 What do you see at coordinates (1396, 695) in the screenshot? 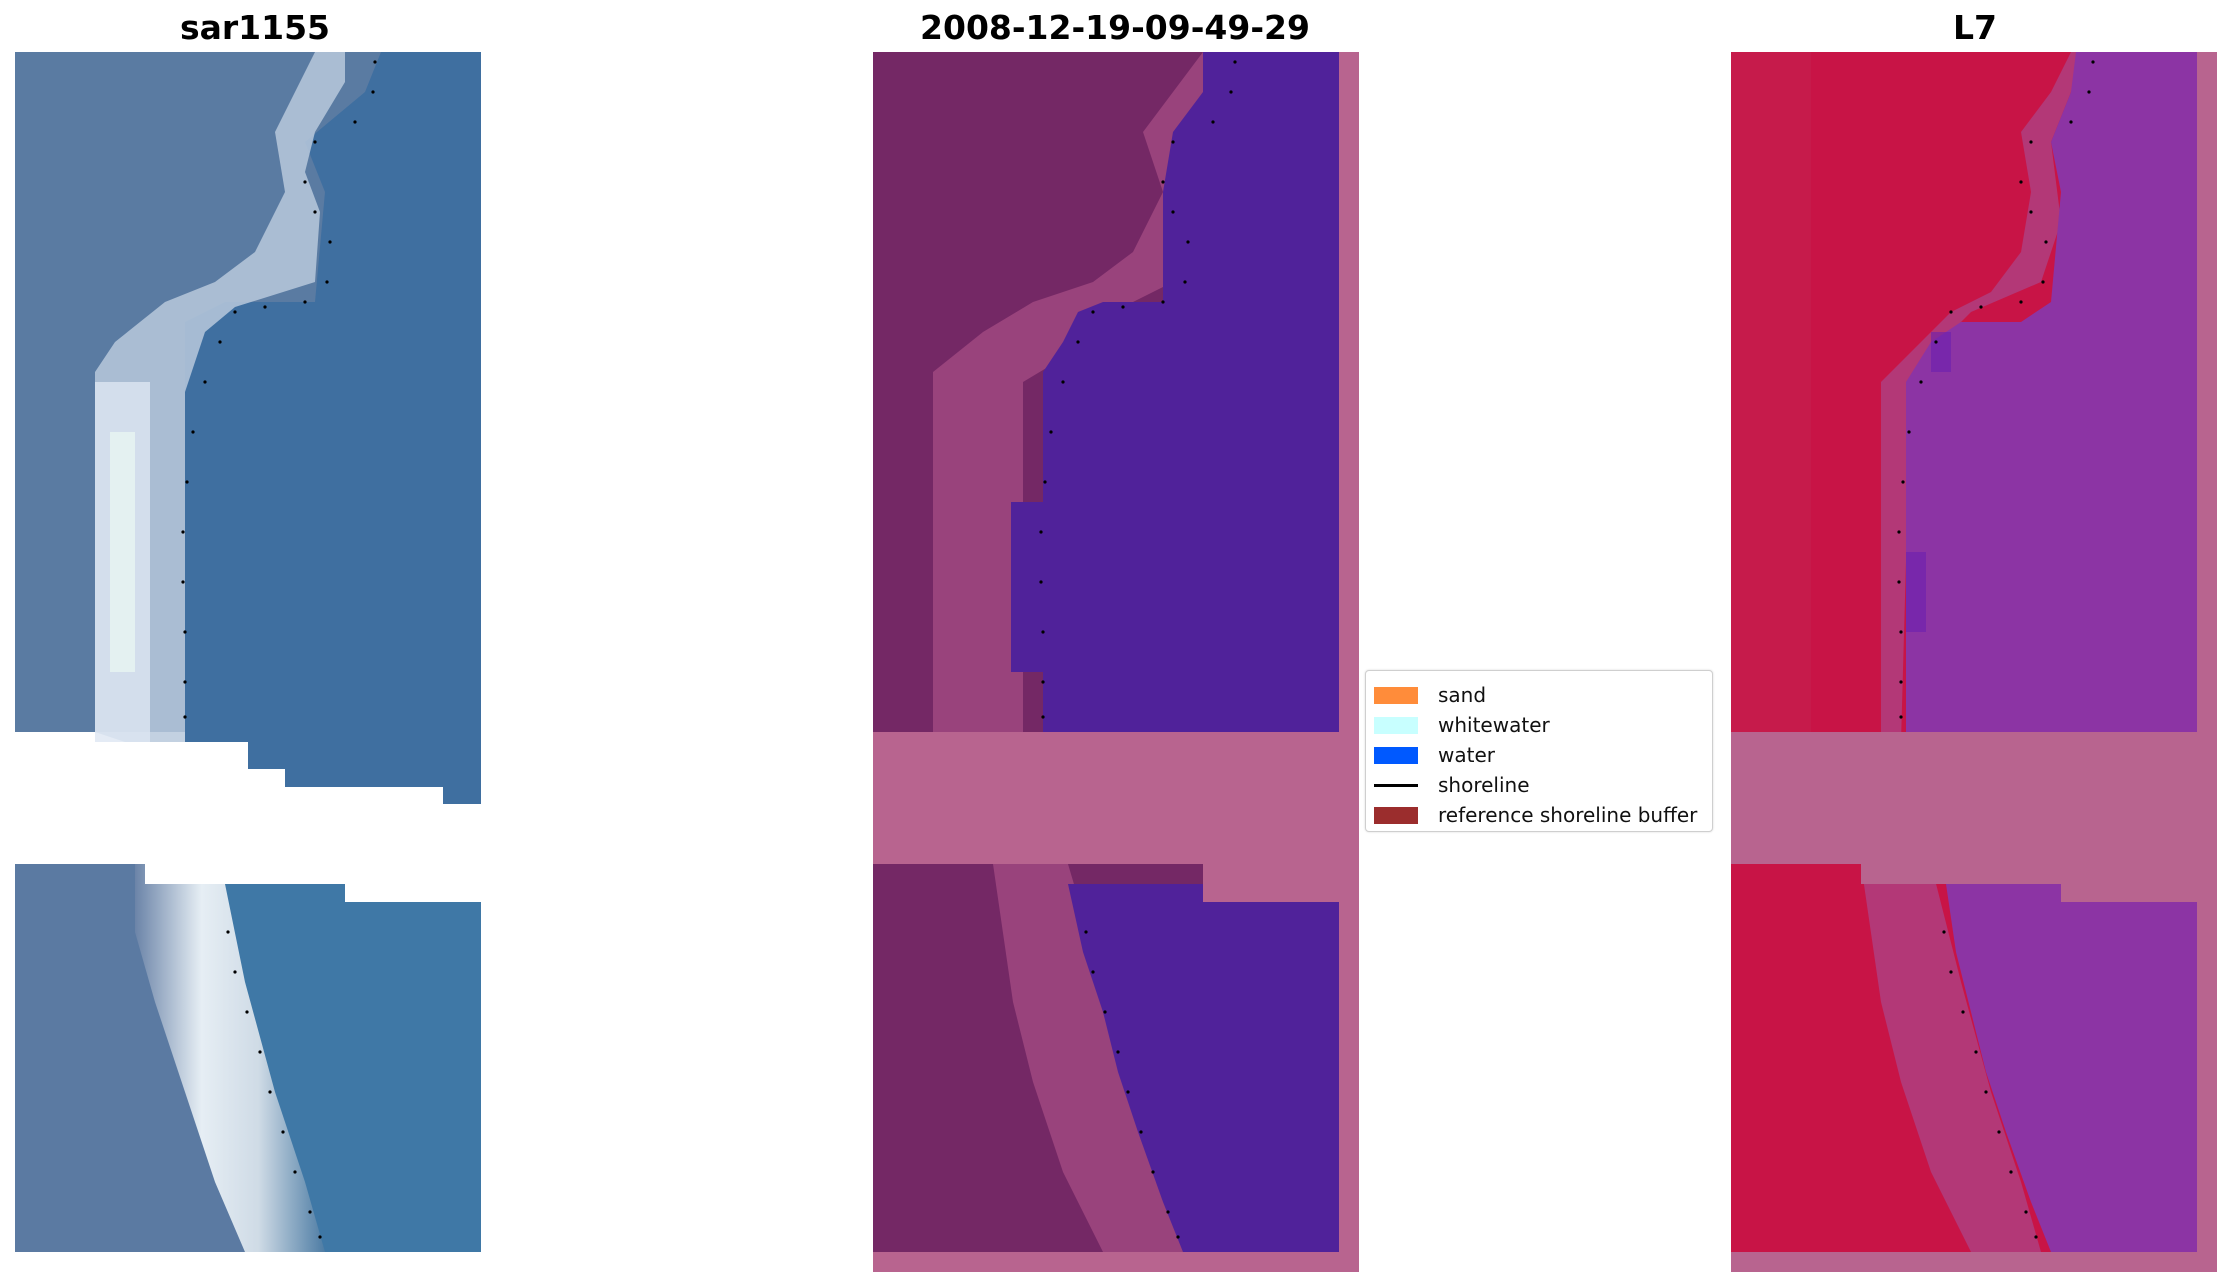
I see `legend-swatch-sand` at bounding box center [1396, 695].